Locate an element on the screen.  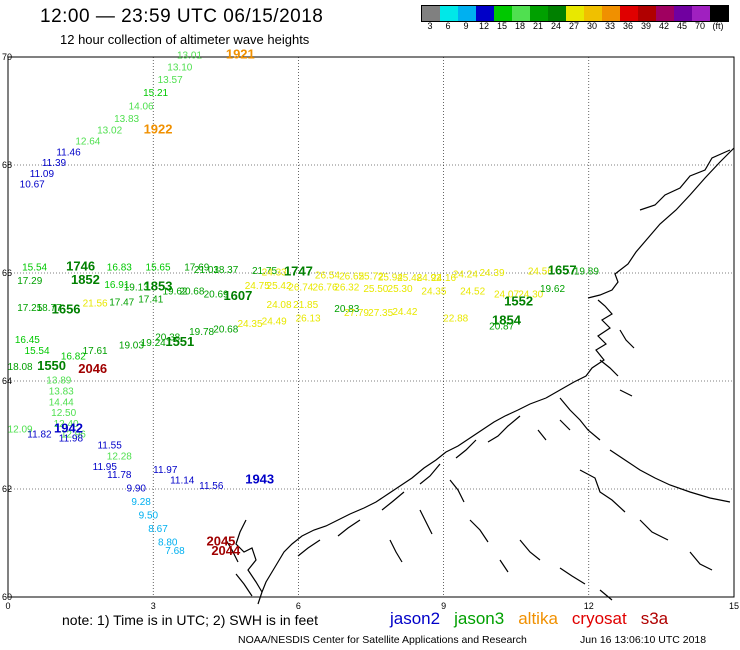
pass-time-label: 1747 is located at coordinates (298, 271).